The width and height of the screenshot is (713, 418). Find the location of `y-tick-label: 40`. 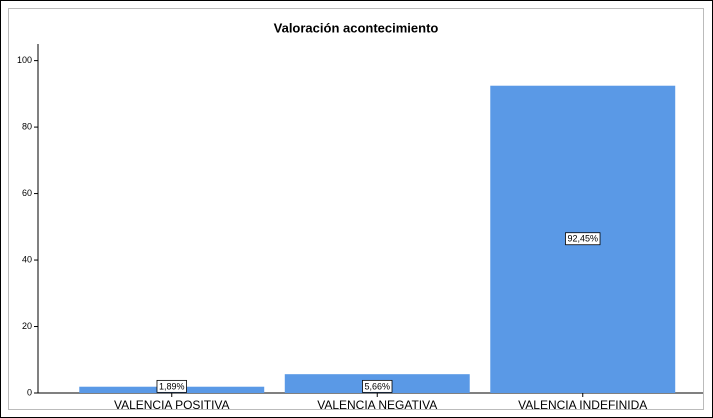

y-tick-label: 40 is located at coordinates (27, 259).